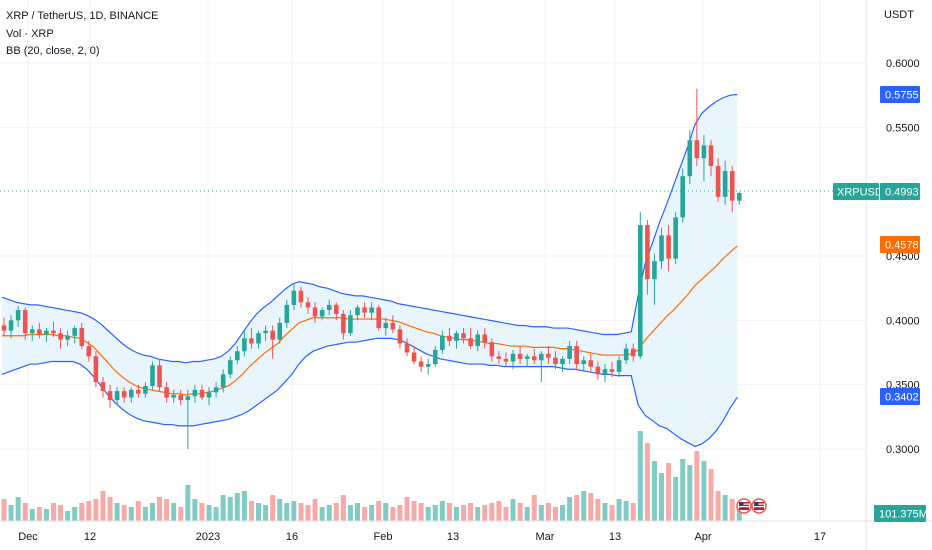 The image size is (932, 550). What do you see at coordinates (383, 537) in the screenshot?
I see `time-tick-label: Feb` at bounding box center [383, 537].